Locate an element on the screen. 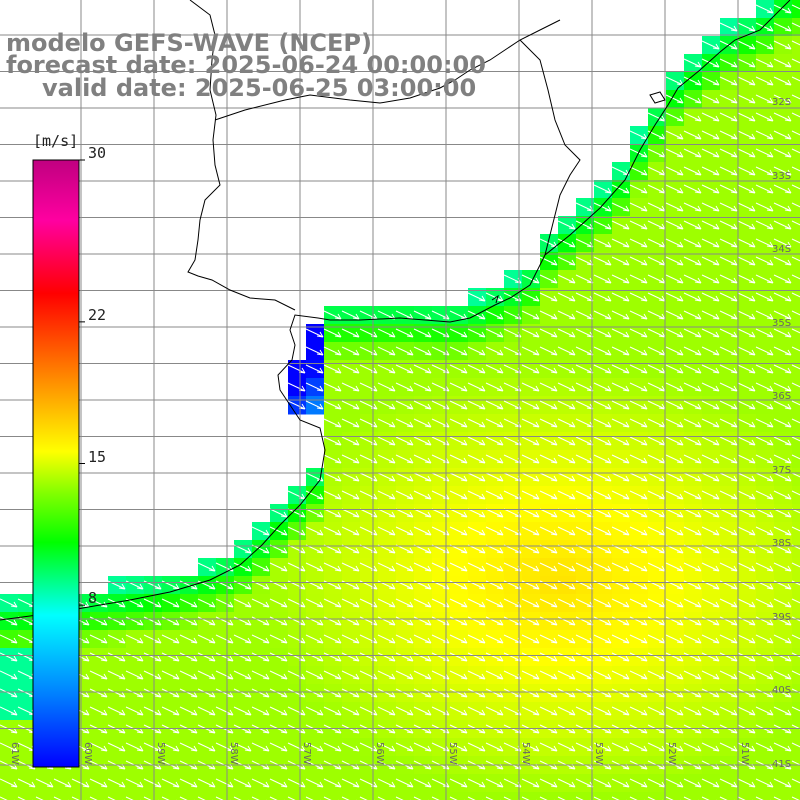 This screenshot has height=800, width=800. latitude-label: 38S is located at coordinates (782, 543).